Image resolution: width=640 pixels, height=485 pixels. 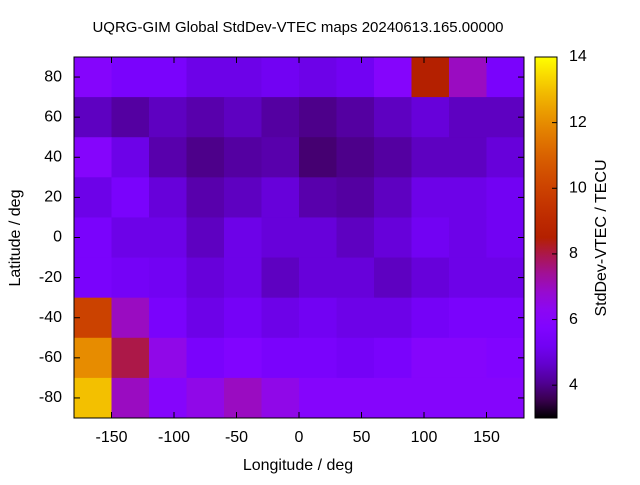 I want to click on x-tick-label: 0, so click(x=299, y=437).